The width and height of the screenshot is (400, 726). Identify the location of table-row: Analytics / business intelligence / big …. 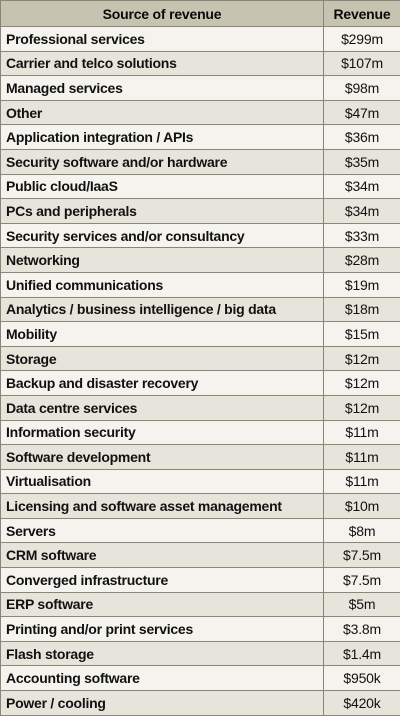
(200, 309).